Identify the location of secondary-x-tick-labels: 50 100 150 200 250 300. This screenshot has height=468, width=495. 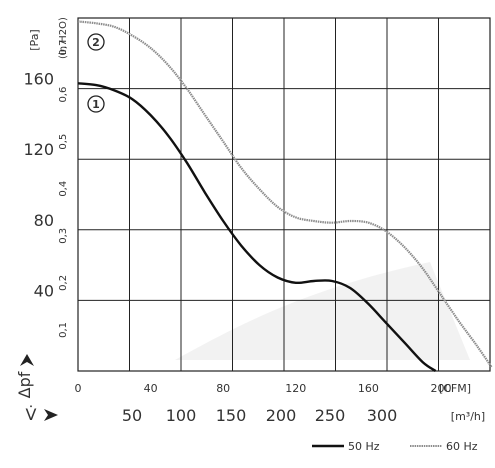
(259, 415).